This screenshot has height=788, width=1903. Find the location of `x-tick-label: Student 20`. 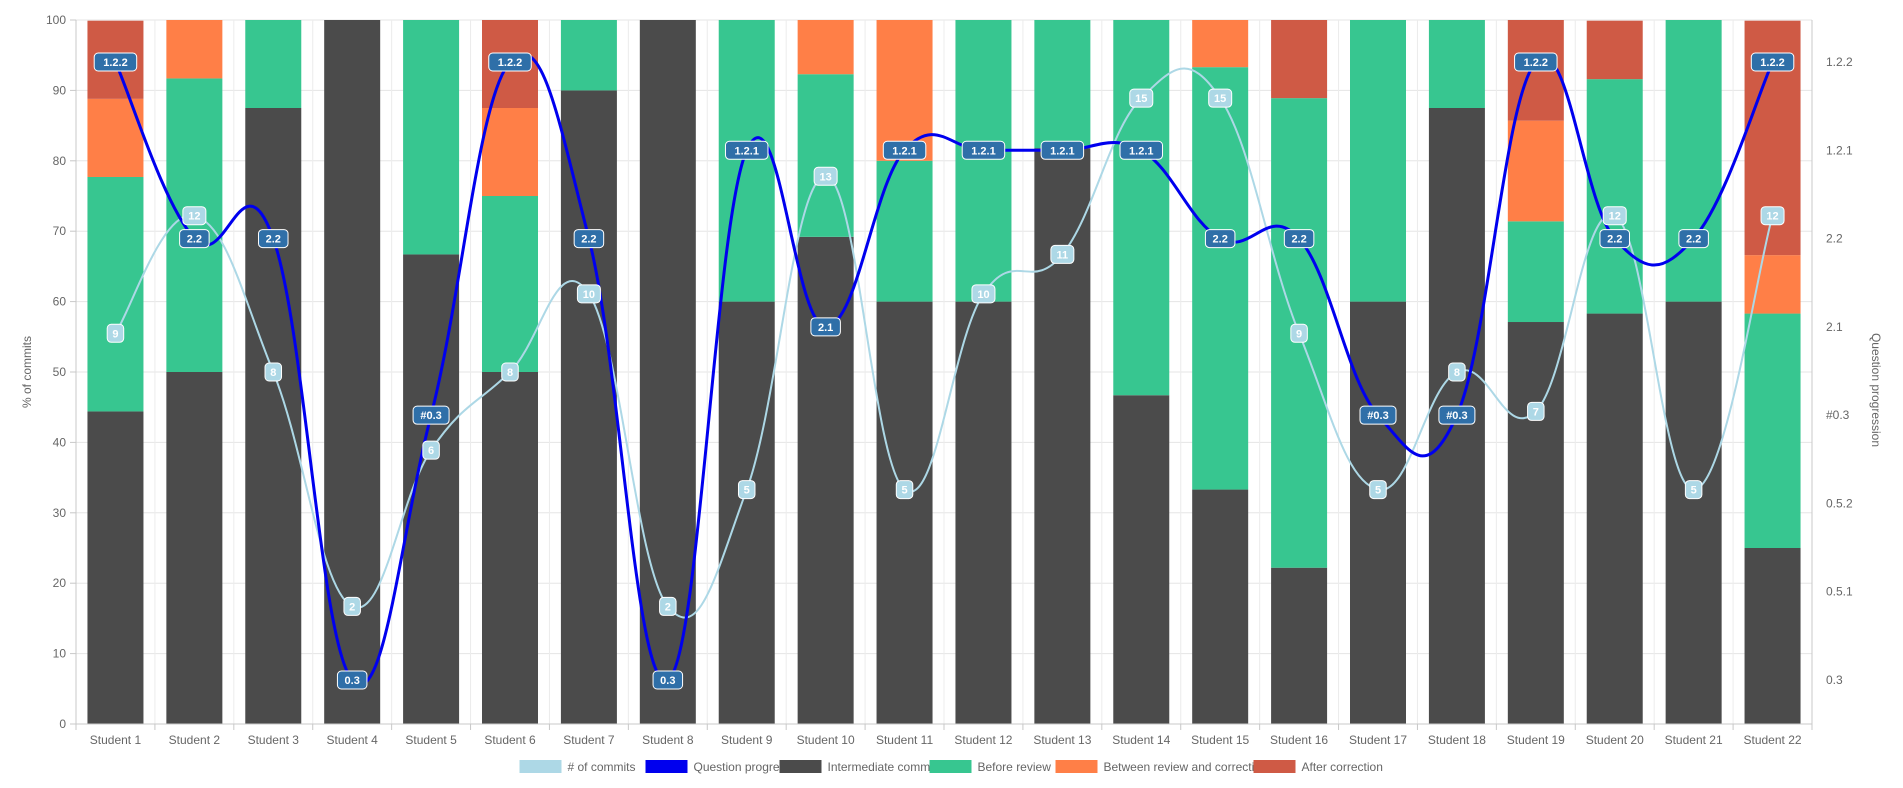

x-tick-label: Student 20 is located at coordinates (1615, 740).